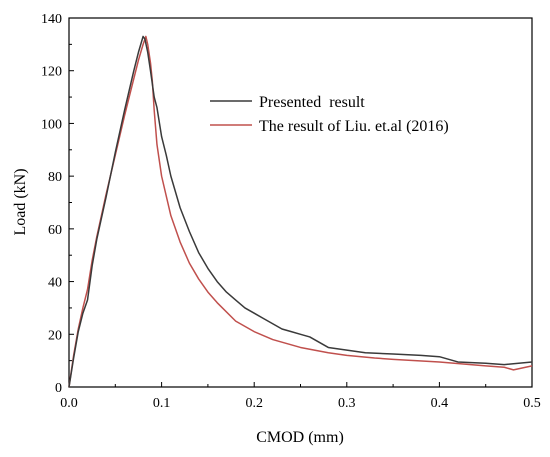 This screenshot has width=550, height=457. I want to click on y-axis-label: Load (kN), so click(20, 201).